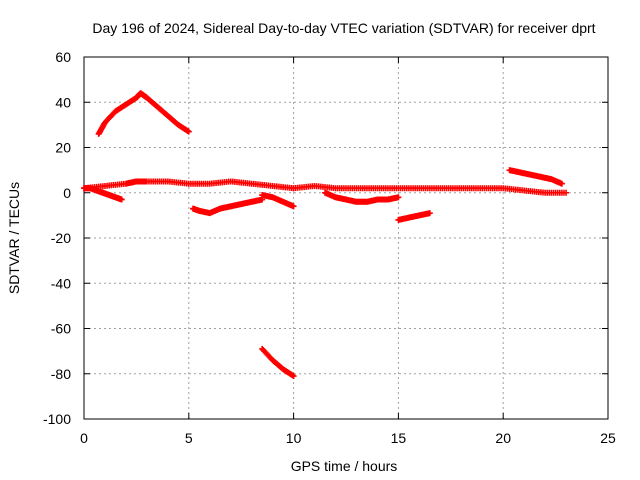  I want to click on y-tick-label: -80, so click(61, 374).